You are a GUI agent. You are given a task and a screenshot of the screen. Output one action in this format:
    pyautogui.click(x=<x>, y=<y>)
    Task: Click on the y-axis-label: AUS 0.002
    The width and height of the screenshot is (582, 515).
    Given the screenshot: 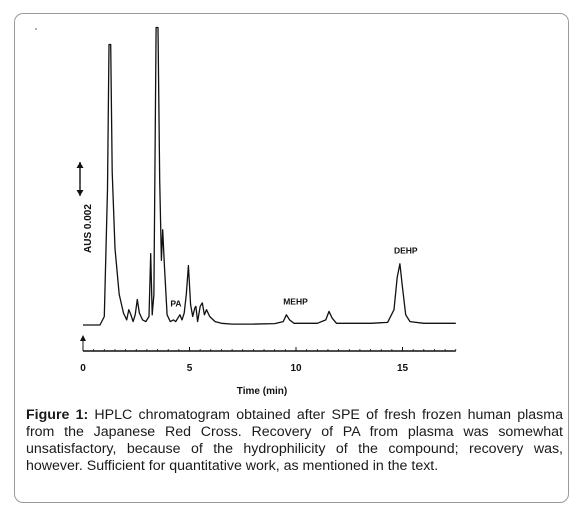 What is the action you would take?
    pyautogui.click(x=88, y=228)
    